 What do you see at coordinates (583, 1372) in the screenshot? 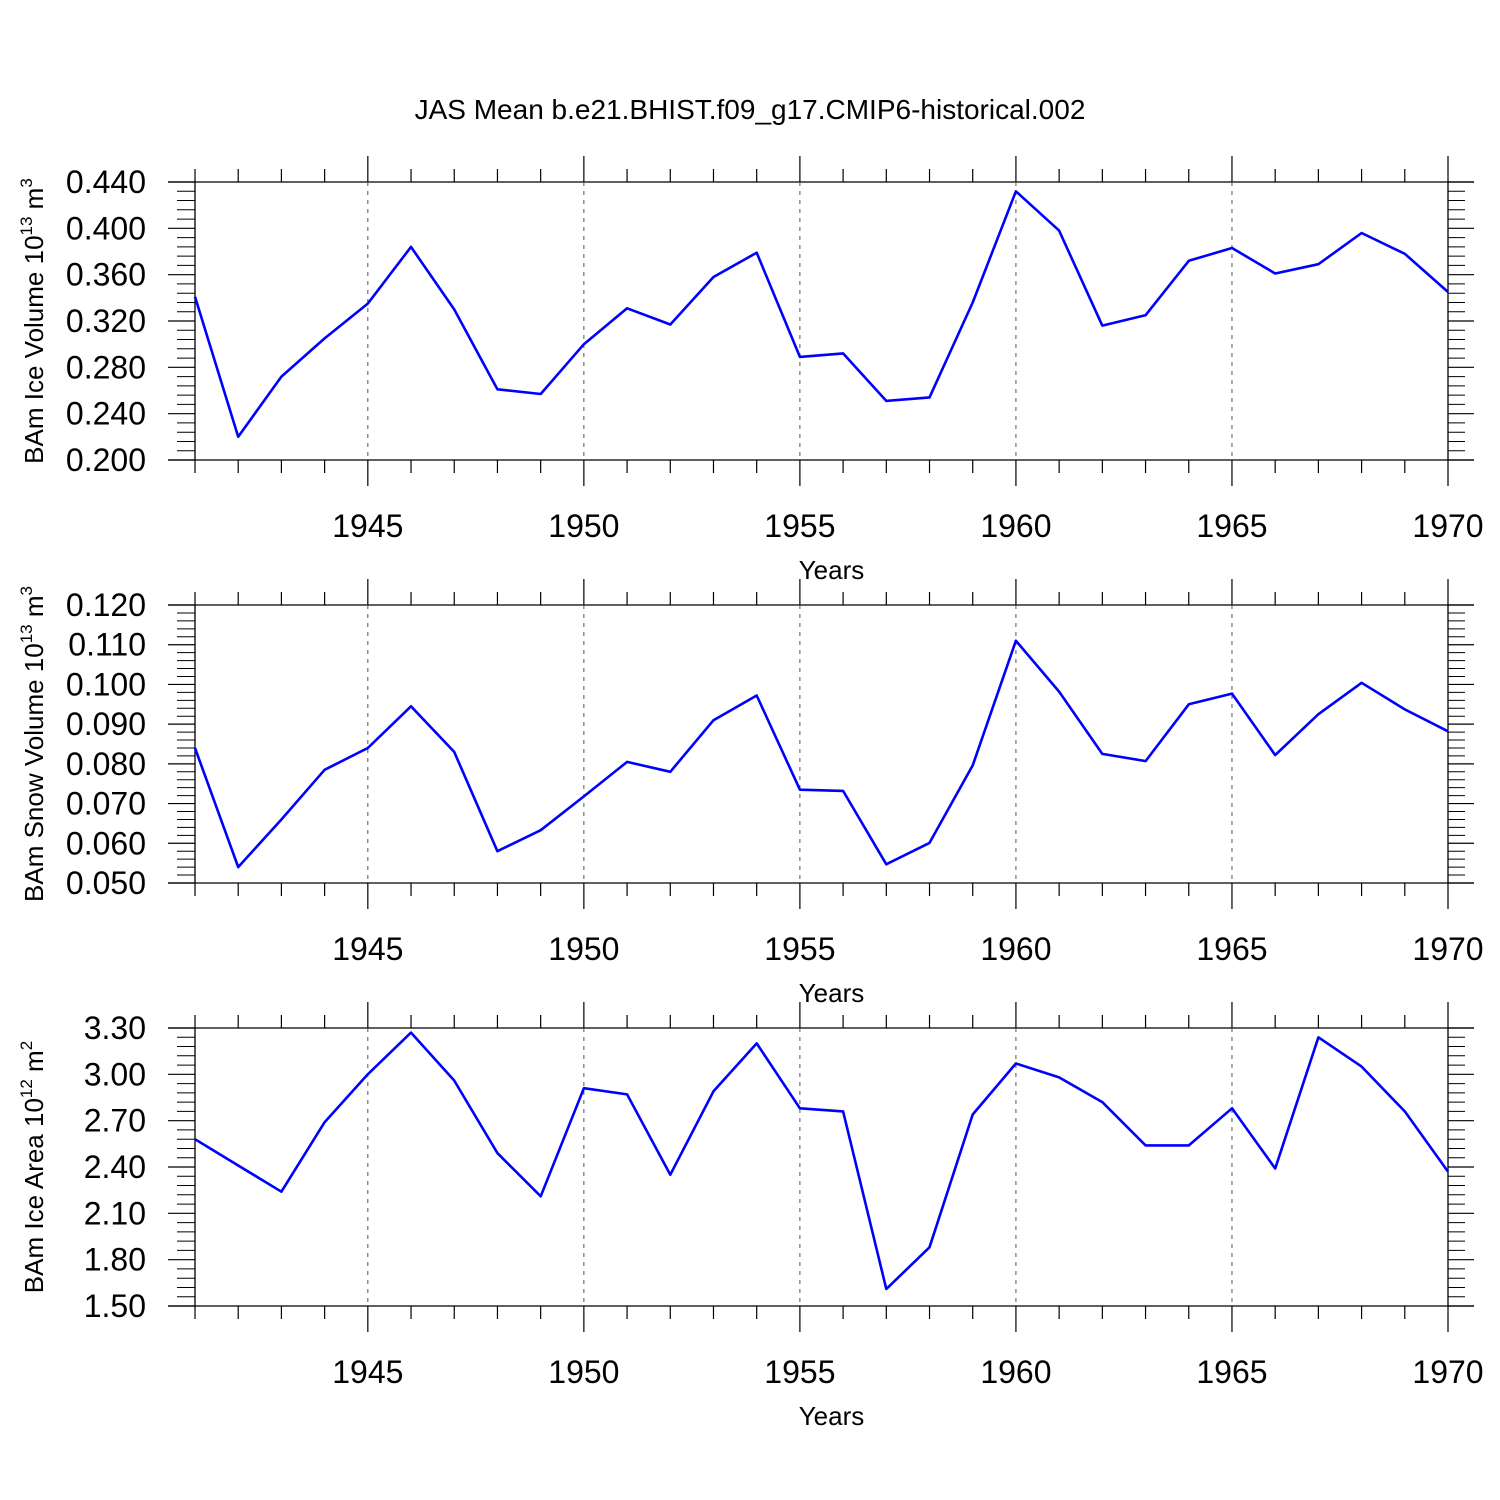
I see `x-tick-label: 1950` at bounding box center [583, 1372].